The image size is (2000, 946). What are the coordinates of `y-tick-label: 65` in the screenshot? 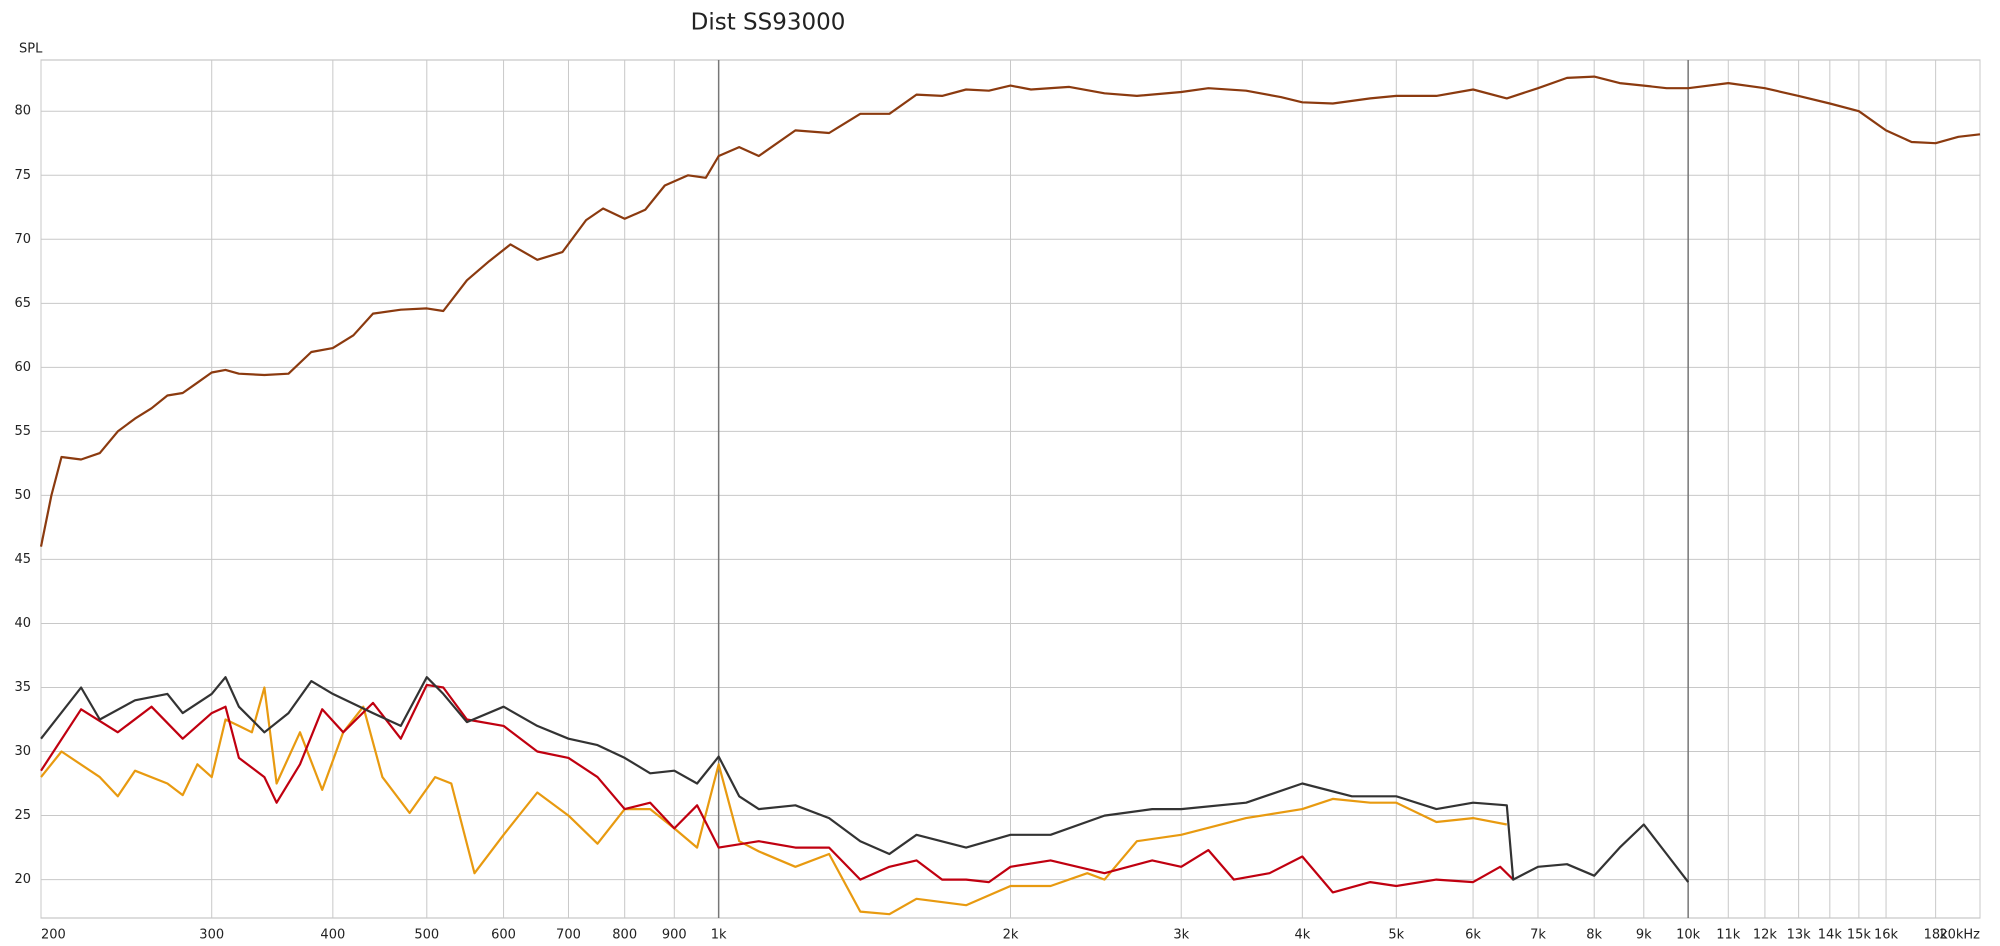 It's located at (22, 303).